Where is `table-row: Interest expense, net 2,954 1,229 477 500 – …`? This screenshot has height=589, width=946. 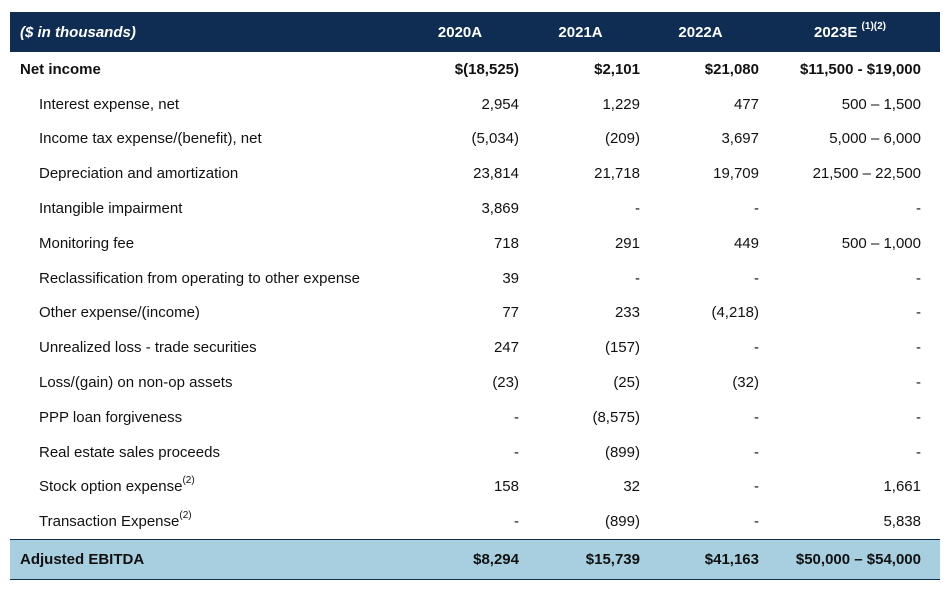
table-row: Interest expense, net 2,954 1,229 477 500 – … is located at coordinates (475, 104).